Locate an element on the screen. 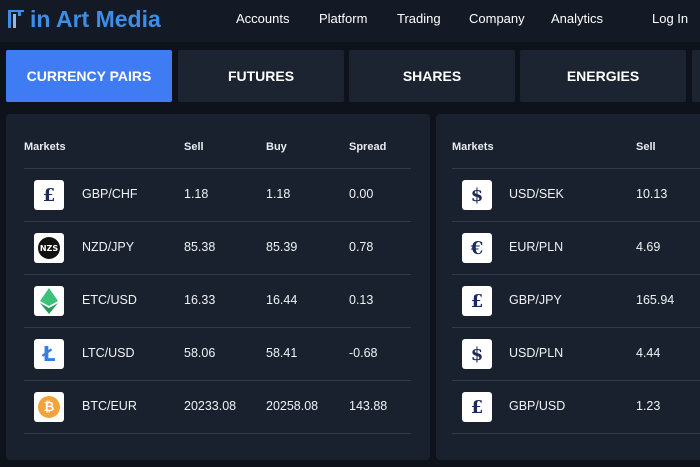 The width and height of the screenshot is (700, 467). price-cell: 0.13 is located at coordinates (361, 300).